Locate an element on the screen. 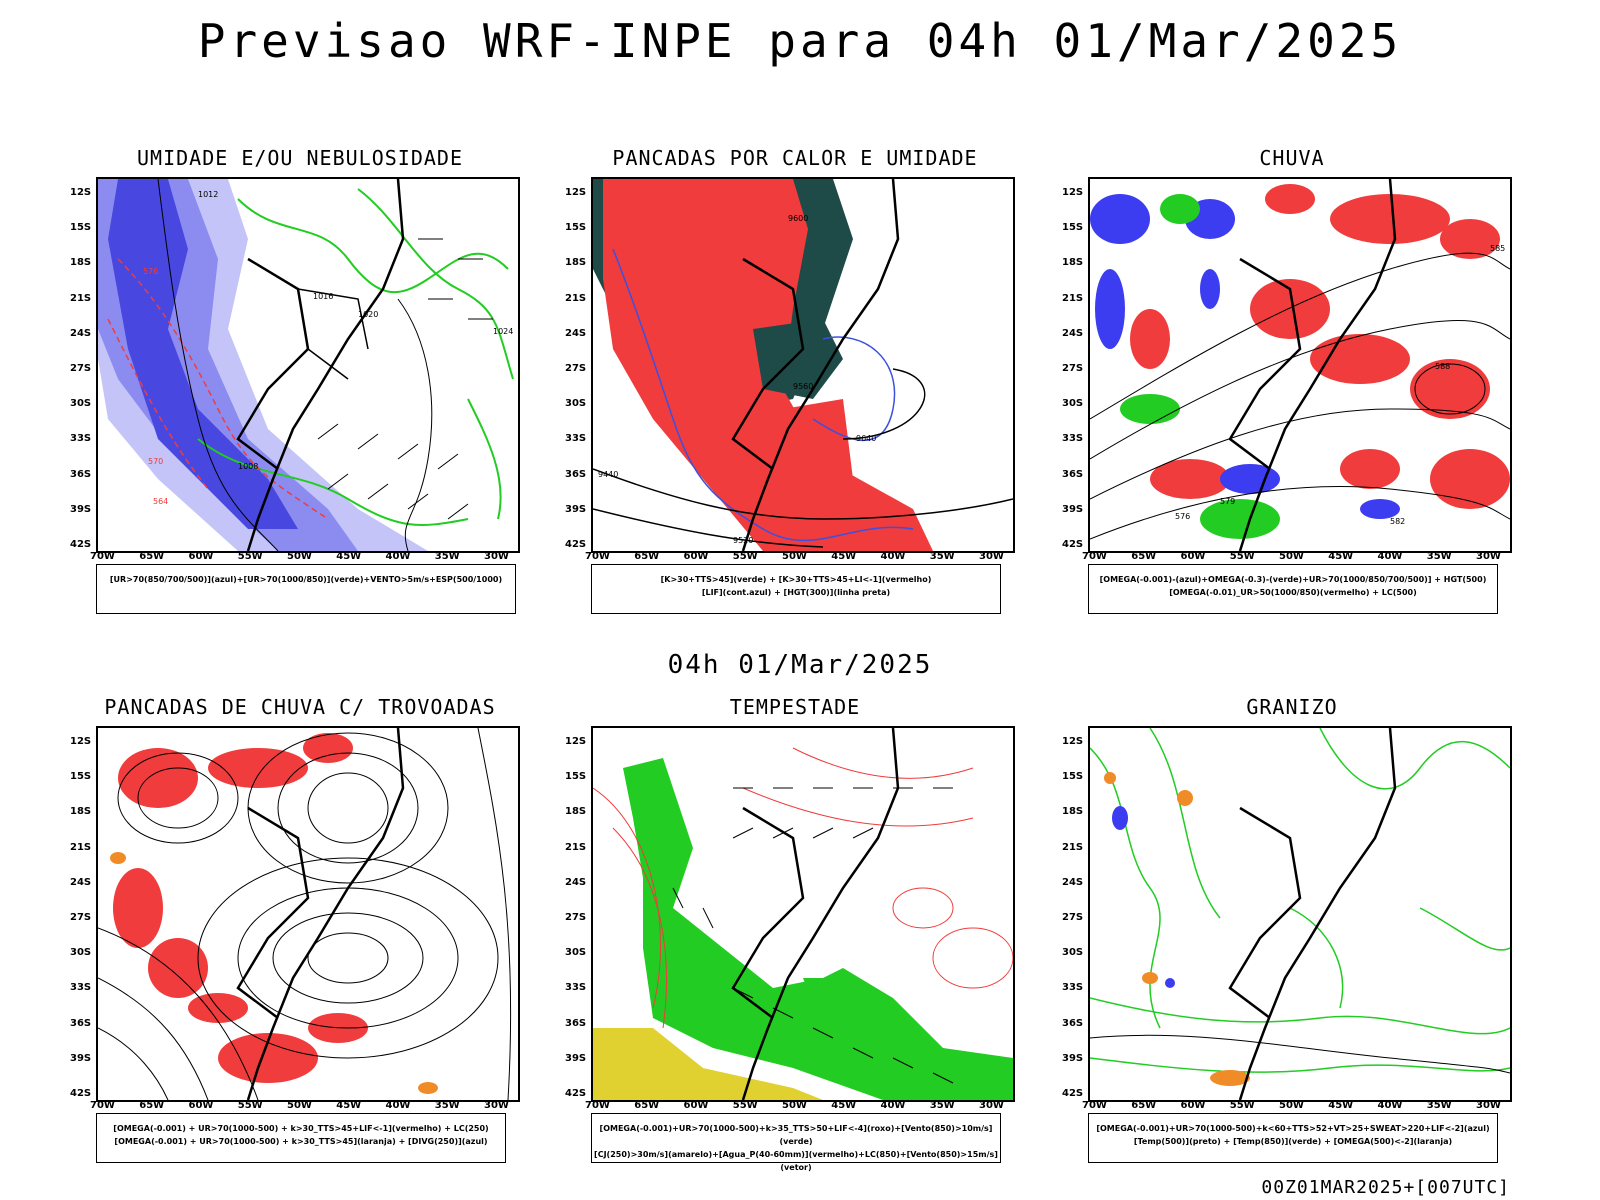 This screenshot has width=1600, height=1200. map-chuva: 585 588 582 579 576 is located at coordinates (1300, 365).